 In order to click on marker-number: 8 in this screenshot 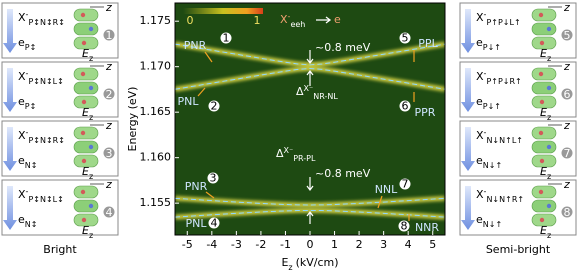, I will do `click(404, 226)`.